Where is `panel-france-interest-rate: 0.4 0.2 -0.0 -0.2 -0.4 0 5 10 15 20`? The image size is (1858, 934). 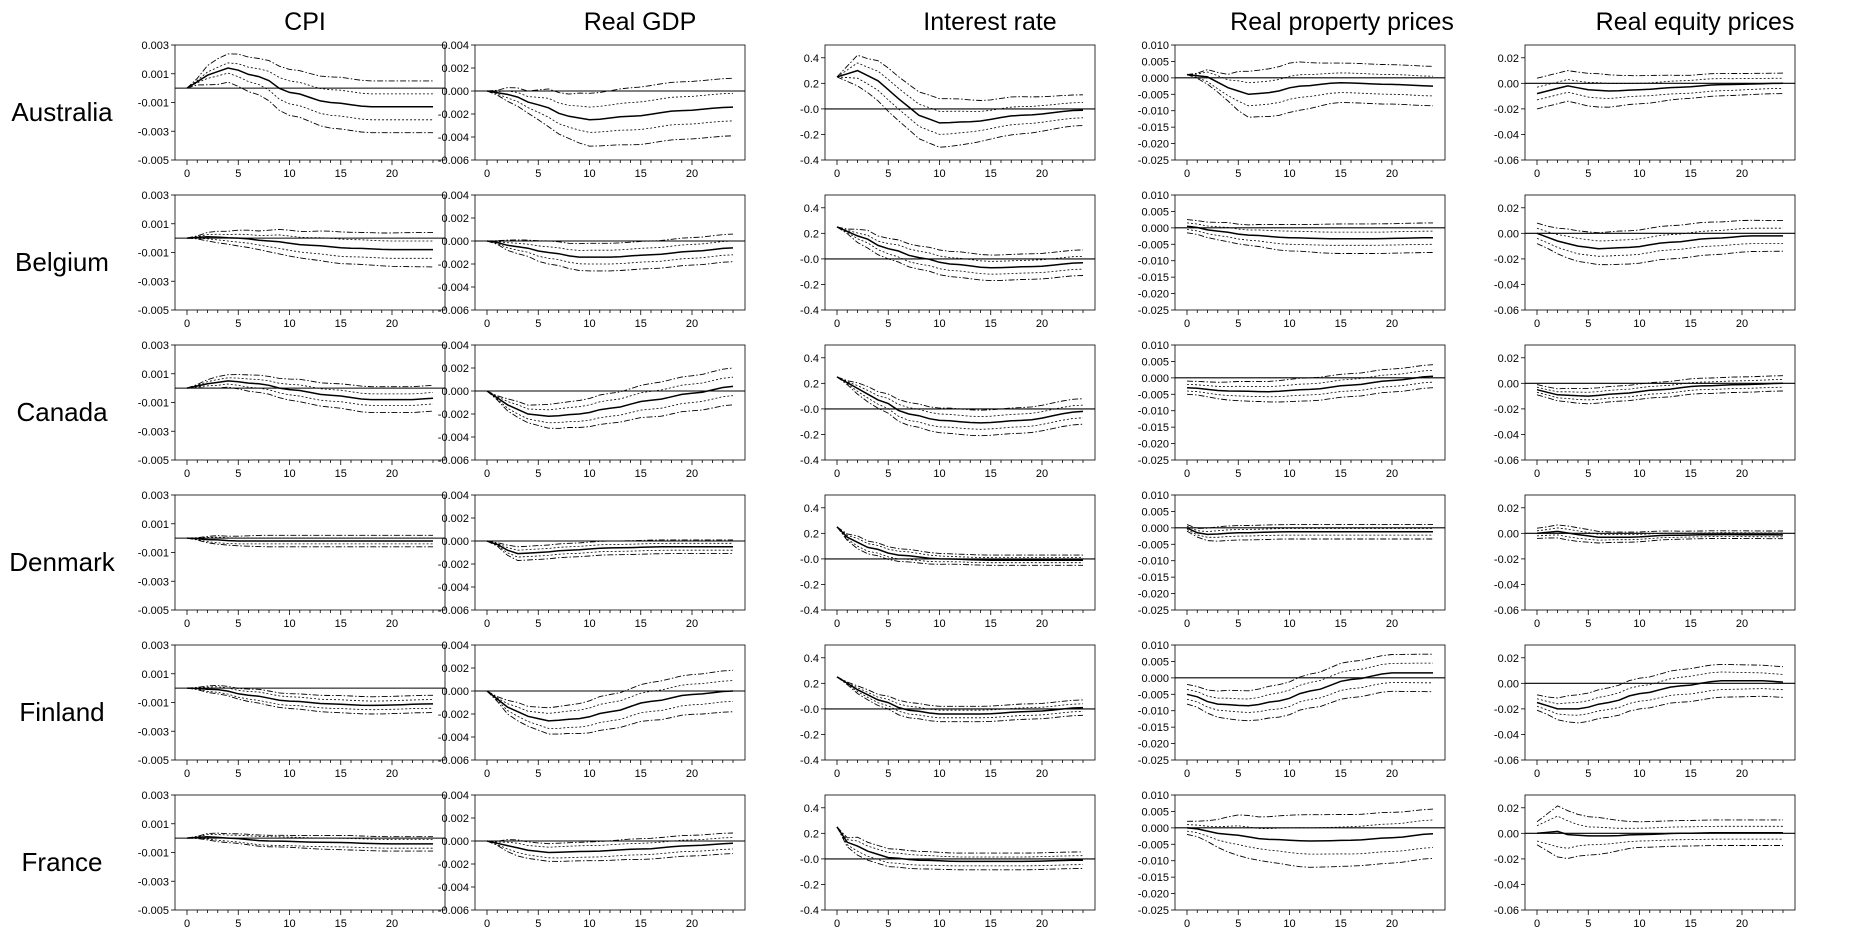
panel-france-interest-rate: 0.4 0.2 -0.0 -0.2 -0.4 0 5 10 15 20 is located at coordinates (948, 862).